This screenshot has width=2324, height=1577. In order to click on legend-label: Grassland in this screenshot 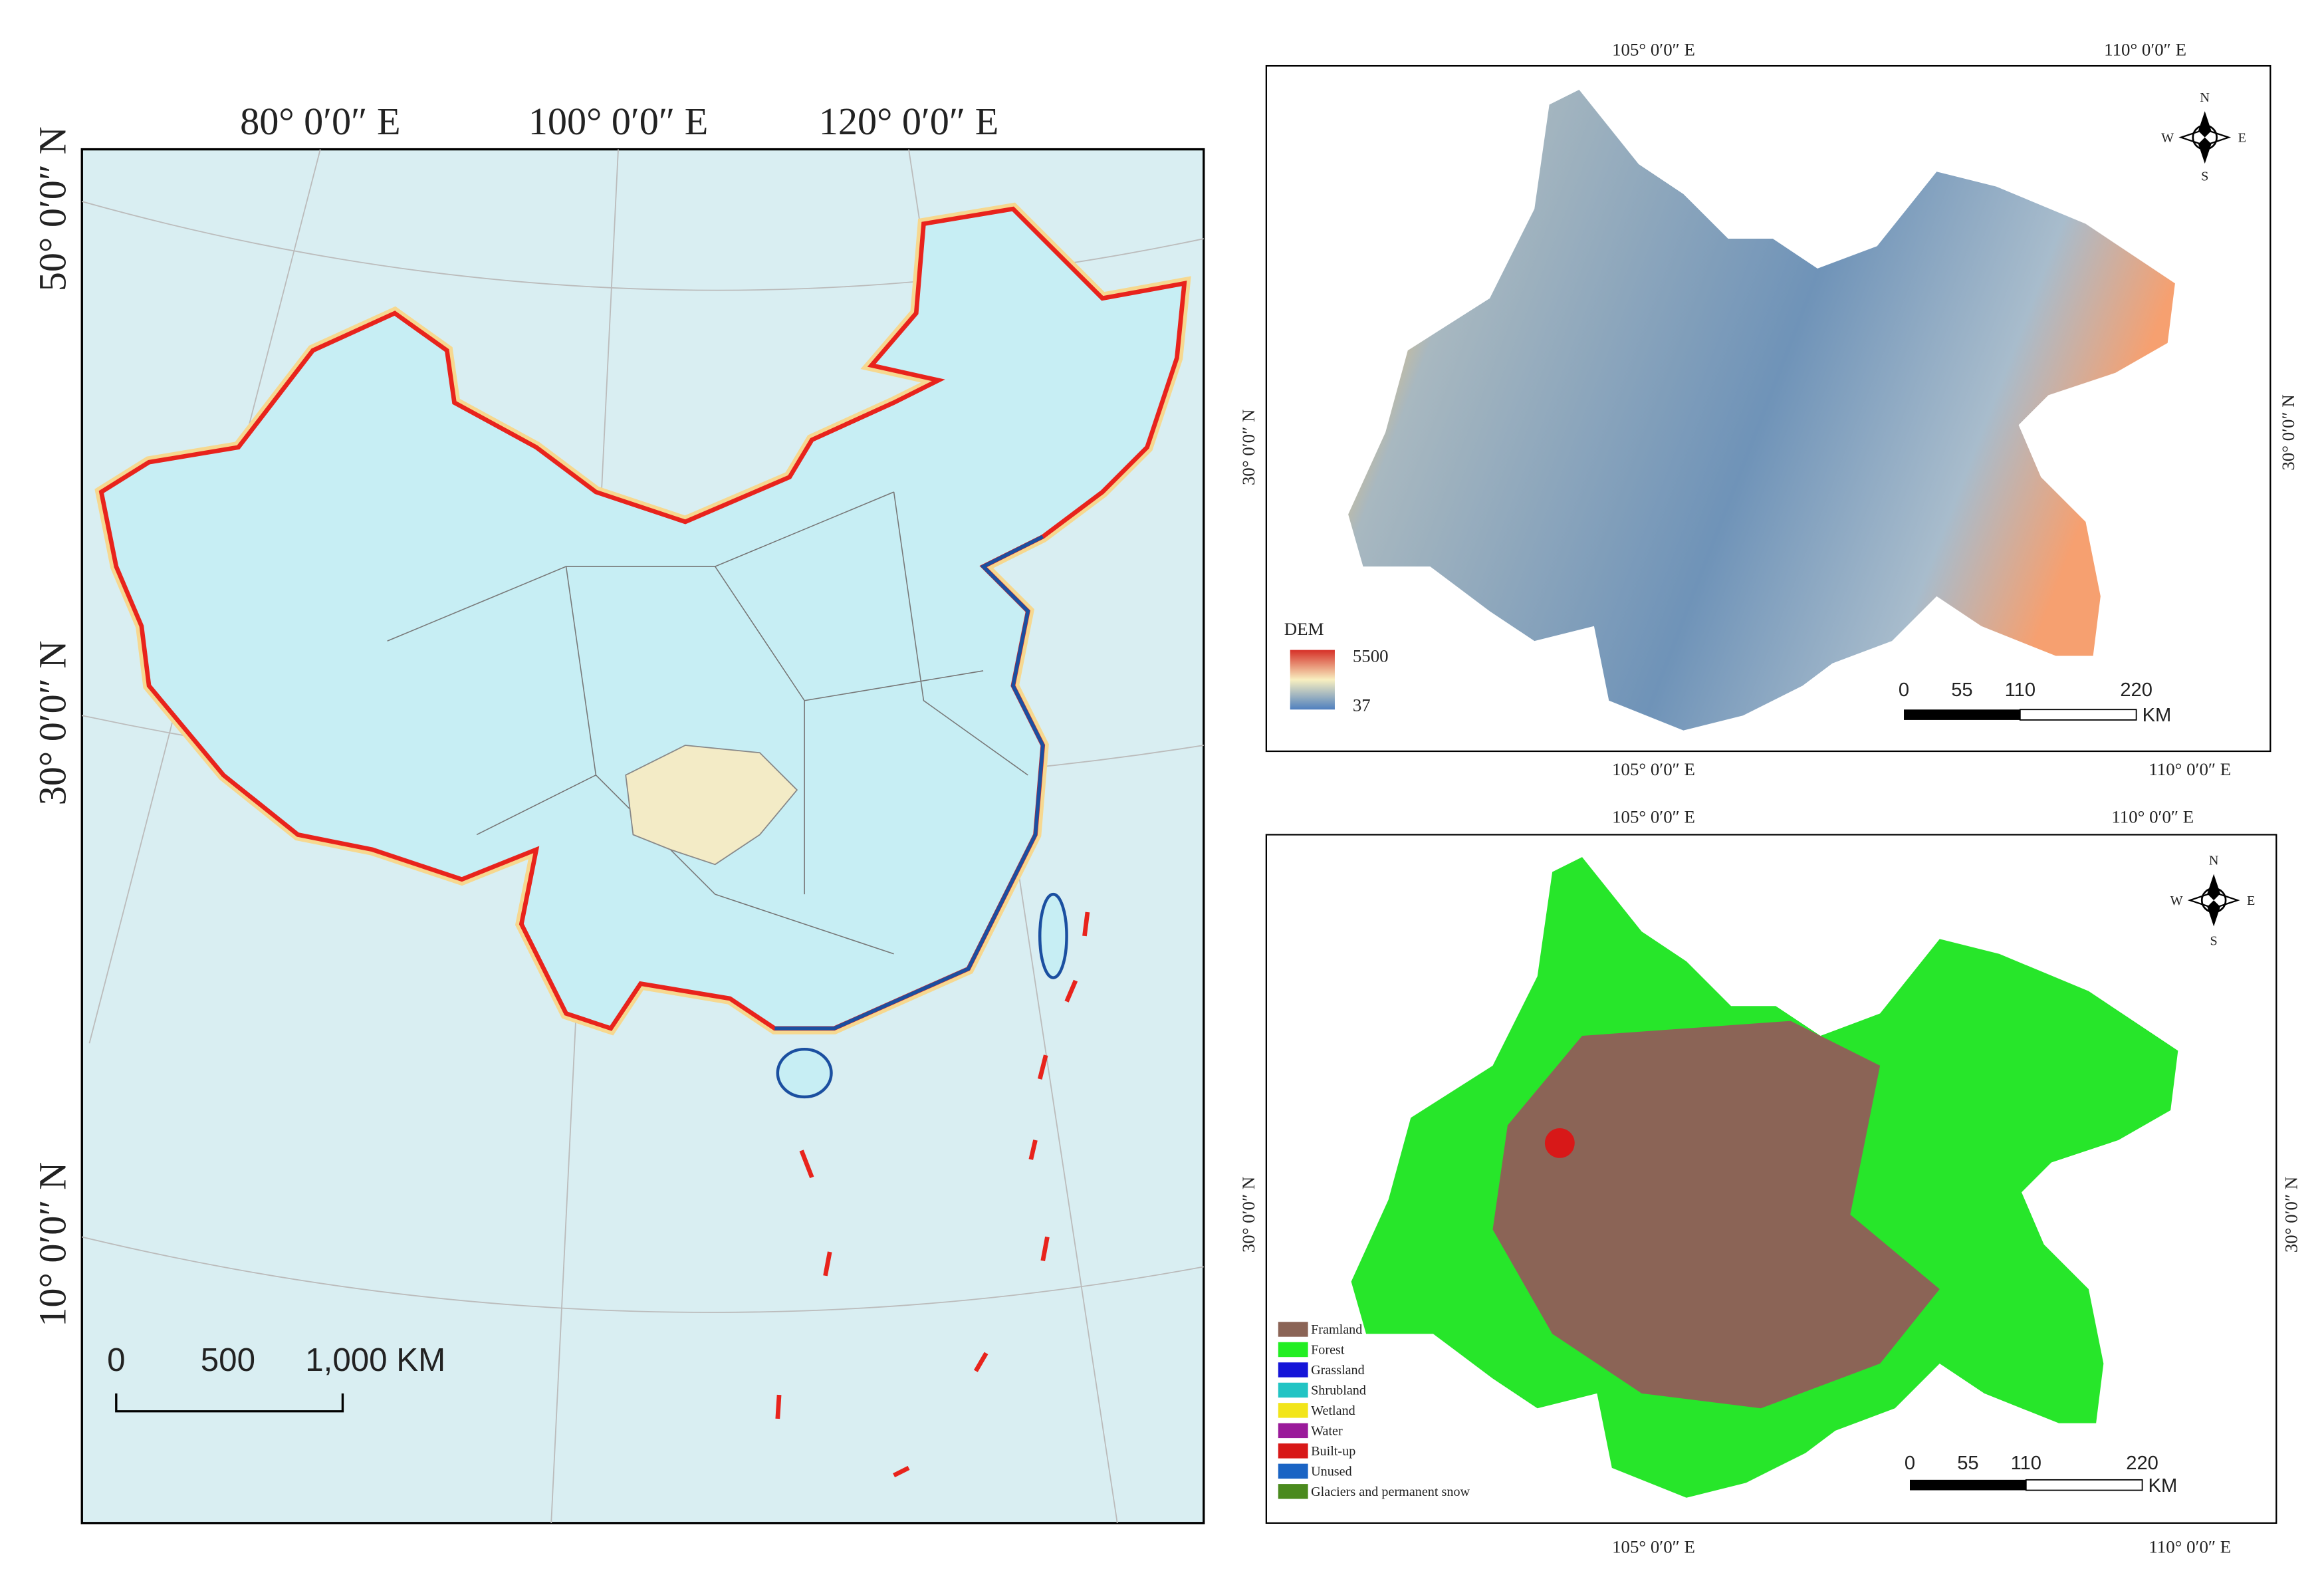, I will do `click(1338, 1371)`.